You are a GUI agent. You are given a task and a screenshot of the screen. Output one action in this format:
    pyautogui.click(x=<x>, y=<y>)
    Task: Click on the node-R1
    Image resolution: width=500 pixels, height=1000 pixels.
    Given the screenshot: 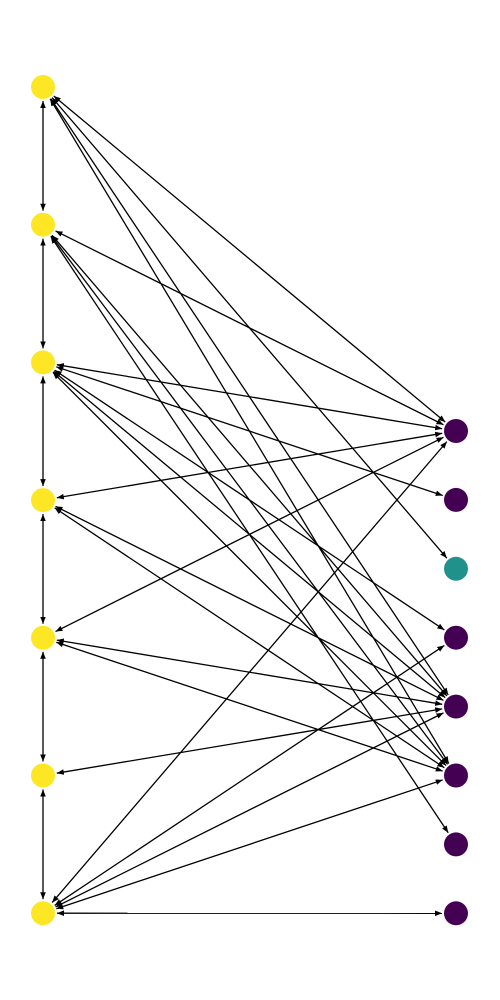 What is the action you would take?
    pyautogui.click(x=456, y=499)
    